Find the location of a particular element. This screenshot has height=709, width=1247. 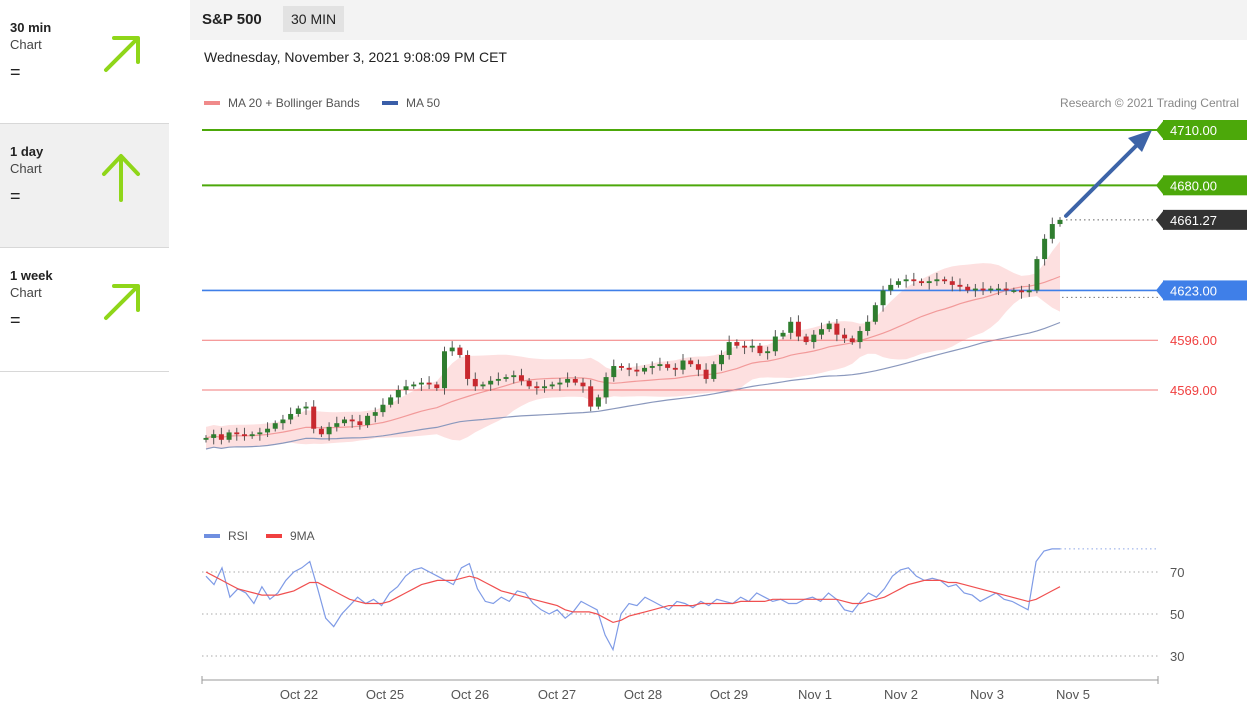

x-tick-label: Nov 1 is located at coordinates (815, 694).